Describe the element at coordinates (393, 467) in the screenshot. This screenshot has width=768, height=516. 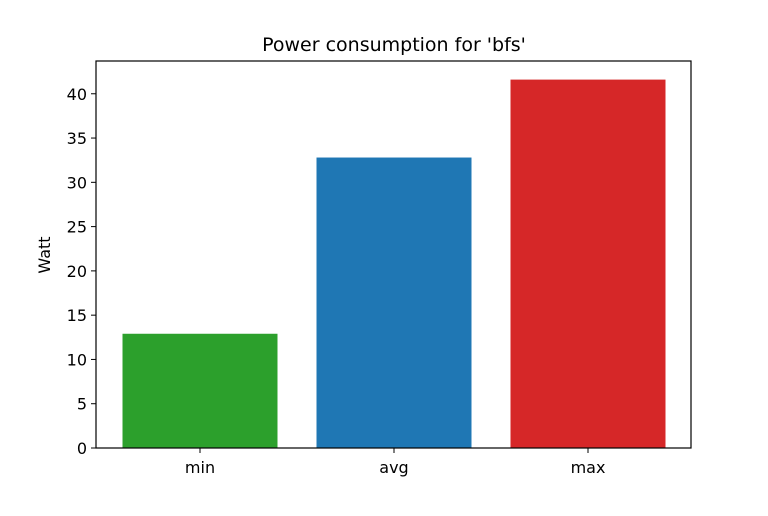
I see `x-tick-label-avg: avg` at that location.